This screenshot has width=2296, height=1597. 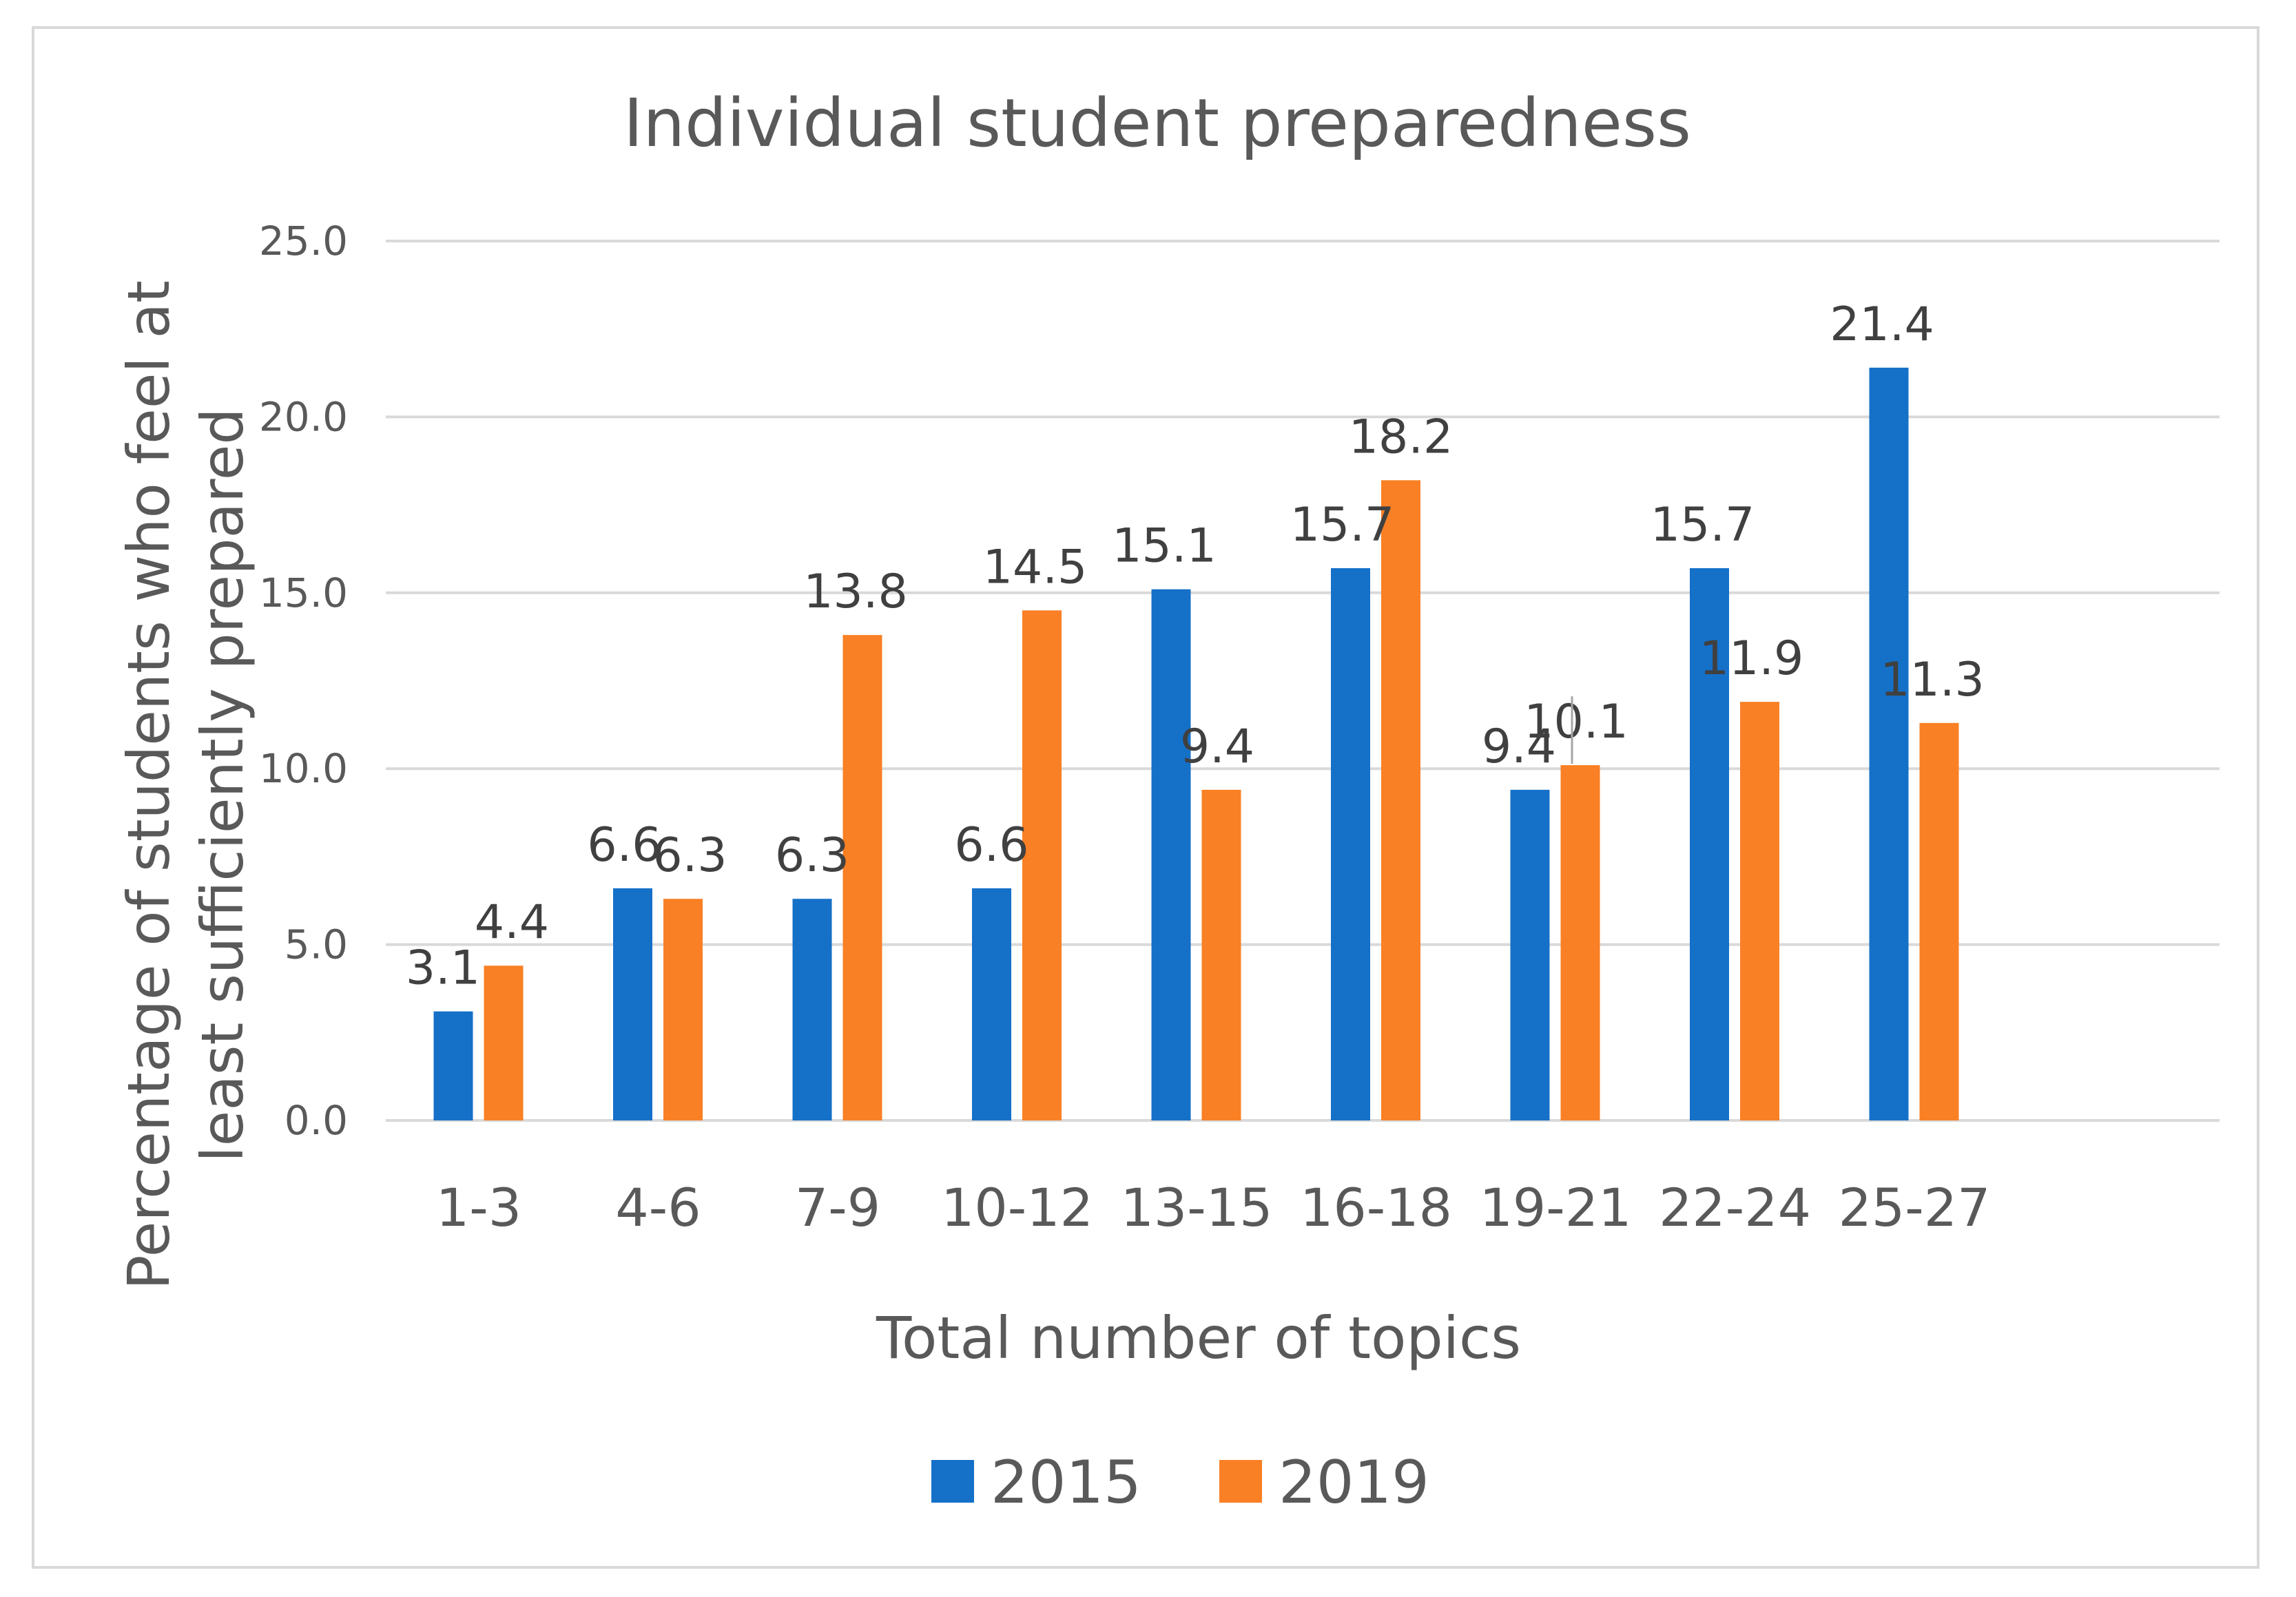 I want to click on data-label-2019-19-21: 10.1, so click(x=1576, y=722).